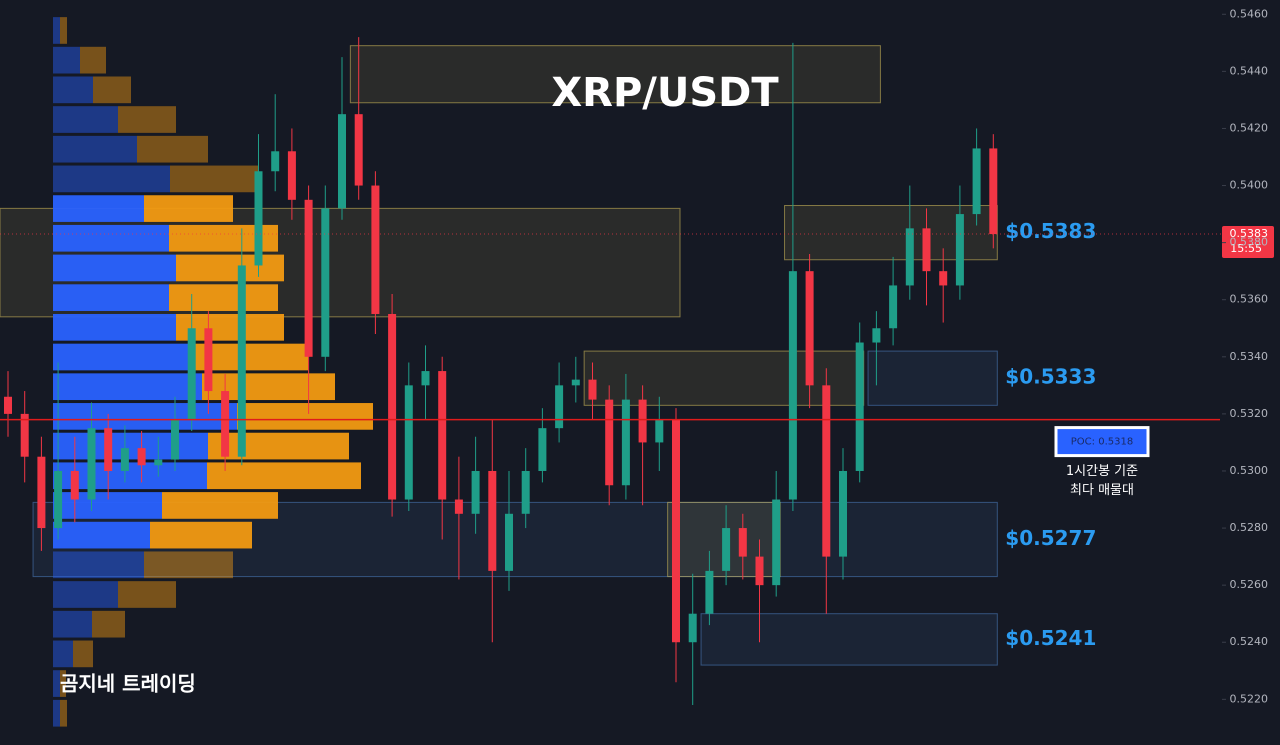 The width and height of the screenshot is (1280, 745). I want to click on y-tick-label: 0.5340, so click(1249, 356).